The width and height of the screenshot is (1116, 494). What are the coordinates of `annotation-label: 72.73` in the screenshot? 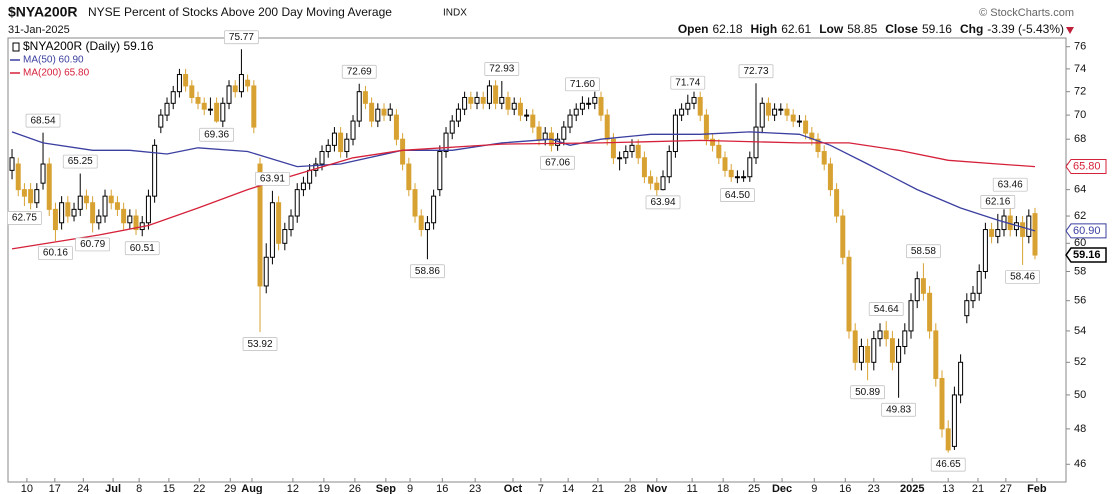 It's located at (755, 71).